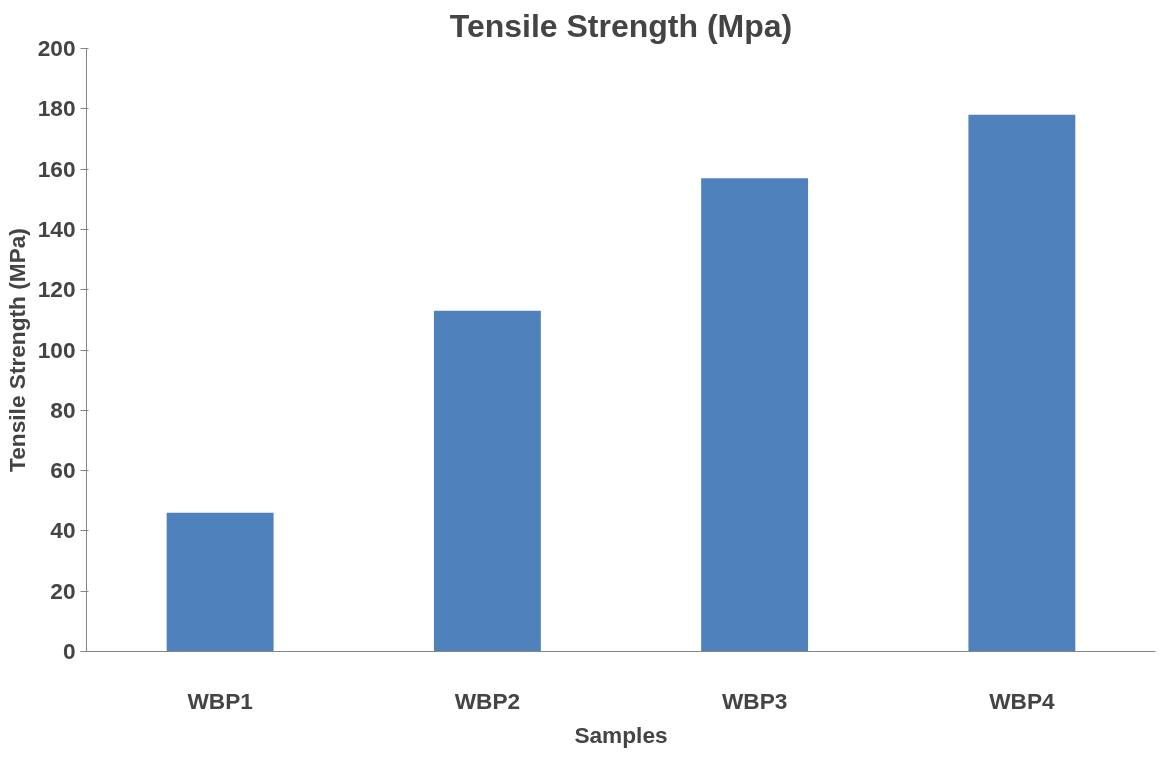 The width and height of the screenshot is (1168, 758). Describe the element at coordinates (16, 350) in the screenshot. I see `y-axis-title: Tensile Strength (MPa)` at that location.